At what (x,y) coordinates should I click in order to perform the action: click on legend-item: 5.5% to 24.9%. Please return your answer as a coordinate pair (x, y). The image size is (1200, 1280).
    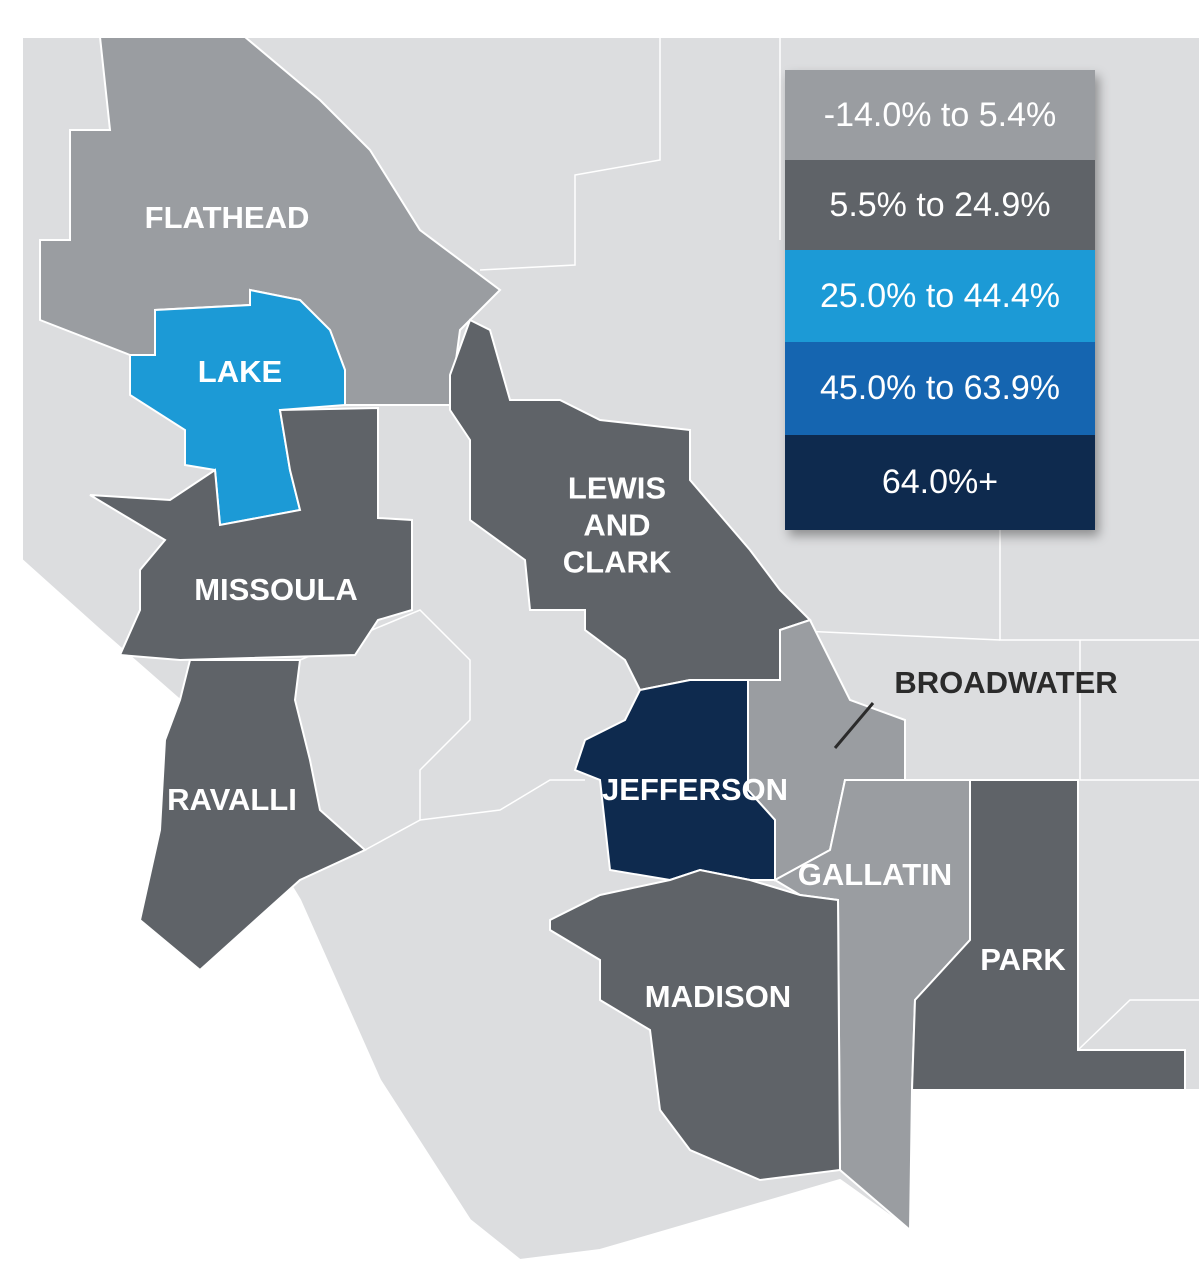
    Looking at the image, I should click on (940, 205).